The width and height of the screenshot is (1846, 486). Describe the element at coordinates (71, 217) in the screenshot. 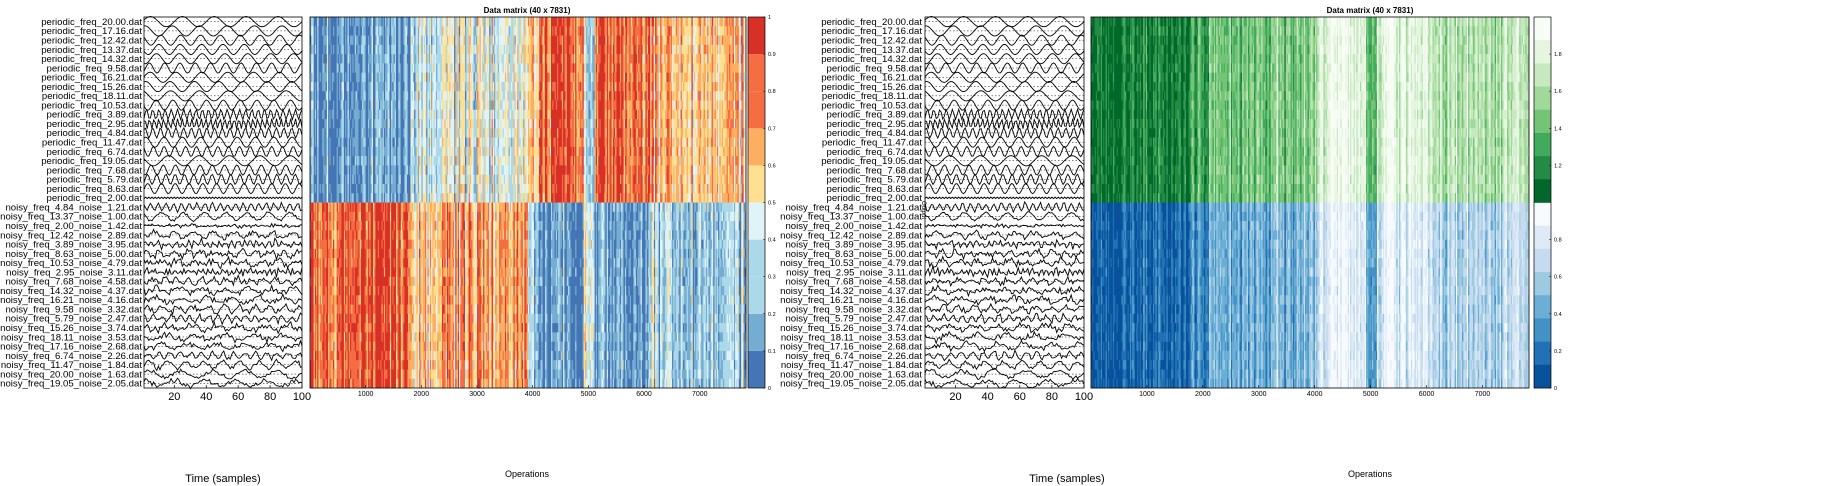

I see `row-label: noisy_freq_13.37_noise_1.00.dat` at that location.